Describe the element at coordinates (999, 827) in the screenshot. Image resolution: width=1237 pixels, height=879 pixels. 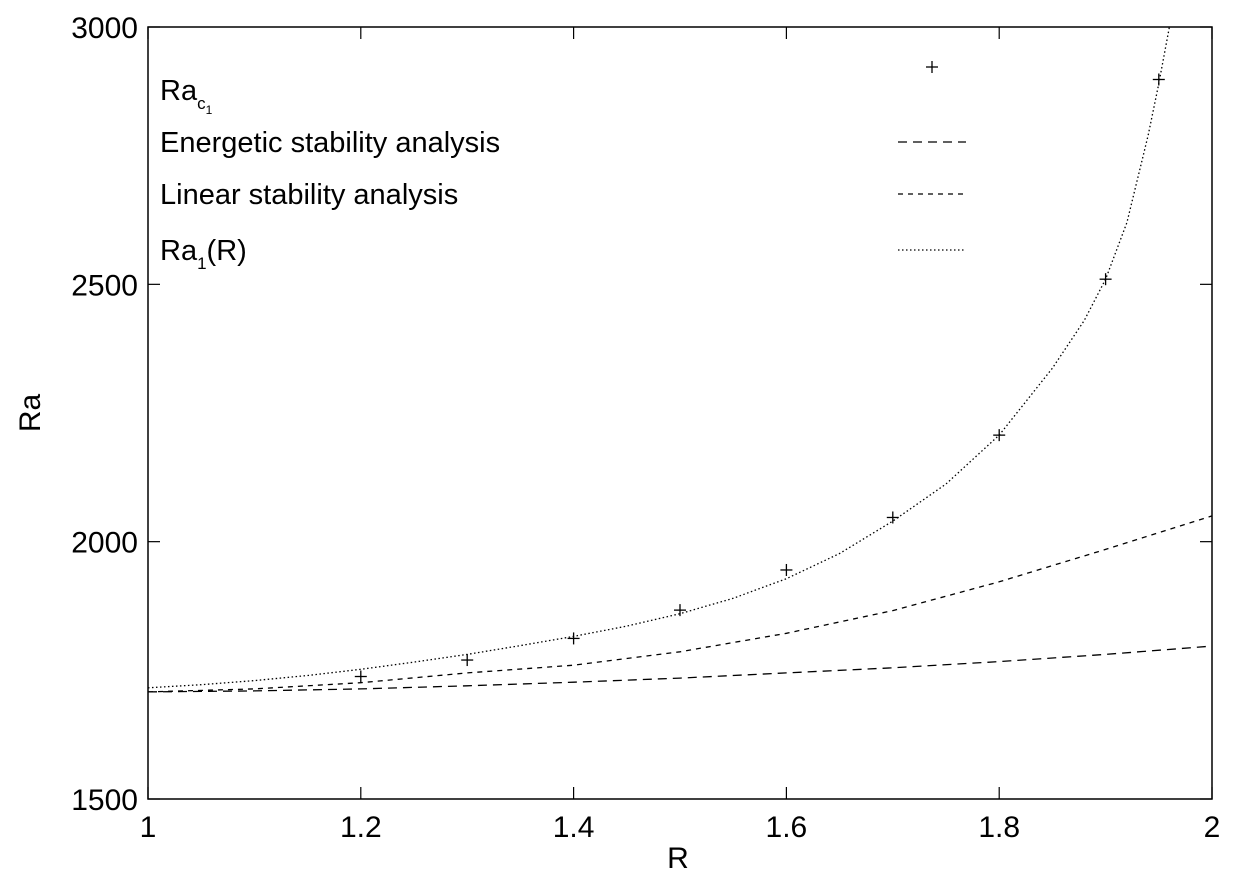
I see `x-tick-label: 1.8` at that location.